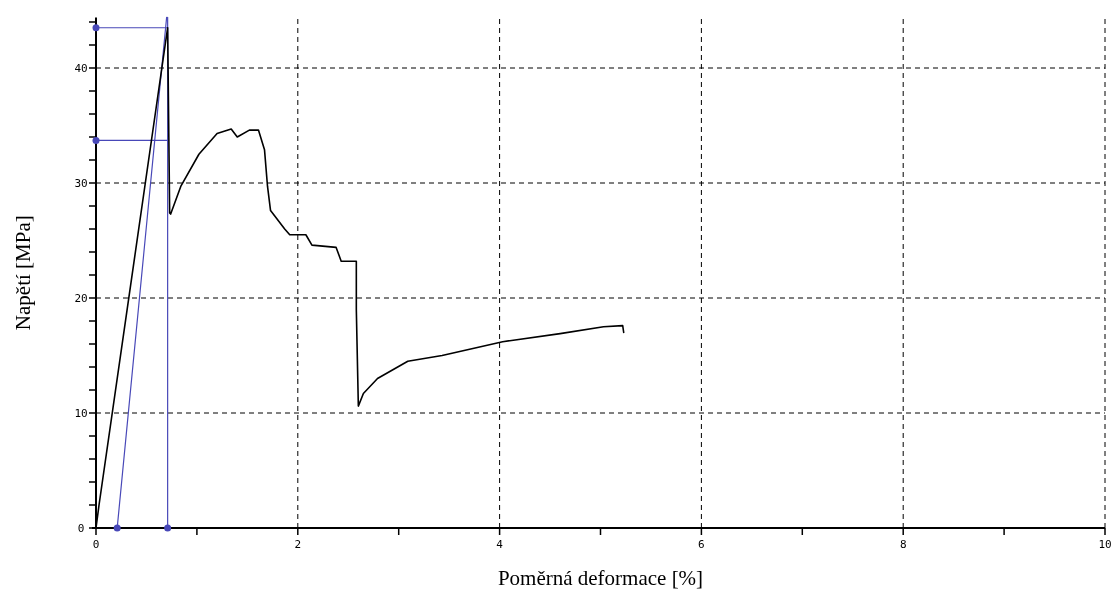  What do you see at coordinates (903, 544) in the screenshot?
I see `x-tick-label: 8` at bounding box center [903, 544].